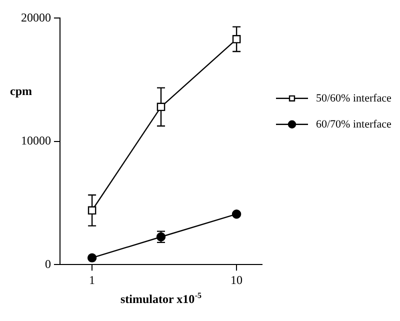  What do you see at coordinates (48, 263) in the screenshot?
I see `y-tick-label: 0` at bounding box center [48, 263].